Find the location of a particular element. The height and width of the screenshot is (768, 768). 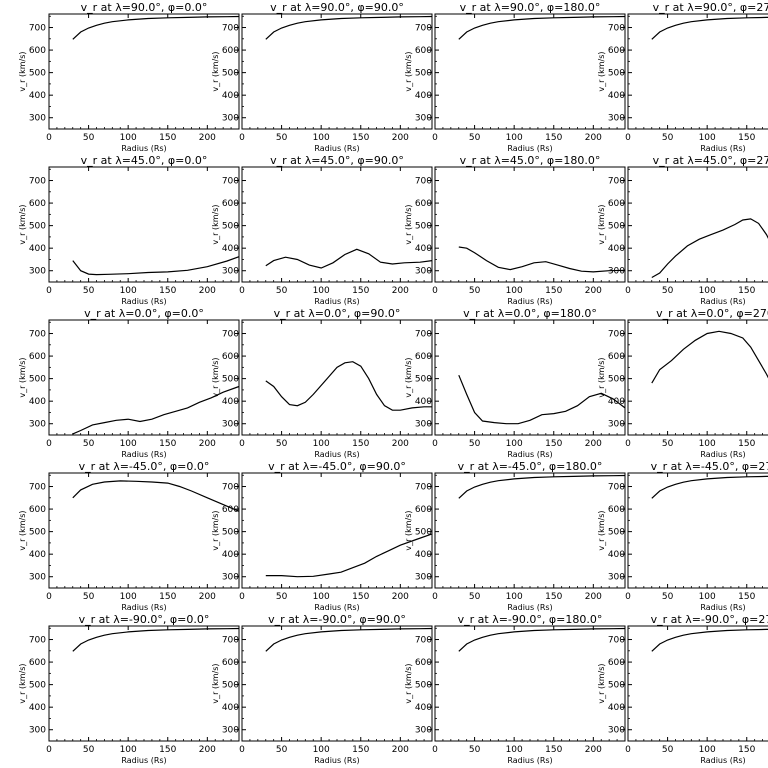

subplot-title: v_r at λ=-45.0°, φ=0.0° is located at coordinates (144, 466).